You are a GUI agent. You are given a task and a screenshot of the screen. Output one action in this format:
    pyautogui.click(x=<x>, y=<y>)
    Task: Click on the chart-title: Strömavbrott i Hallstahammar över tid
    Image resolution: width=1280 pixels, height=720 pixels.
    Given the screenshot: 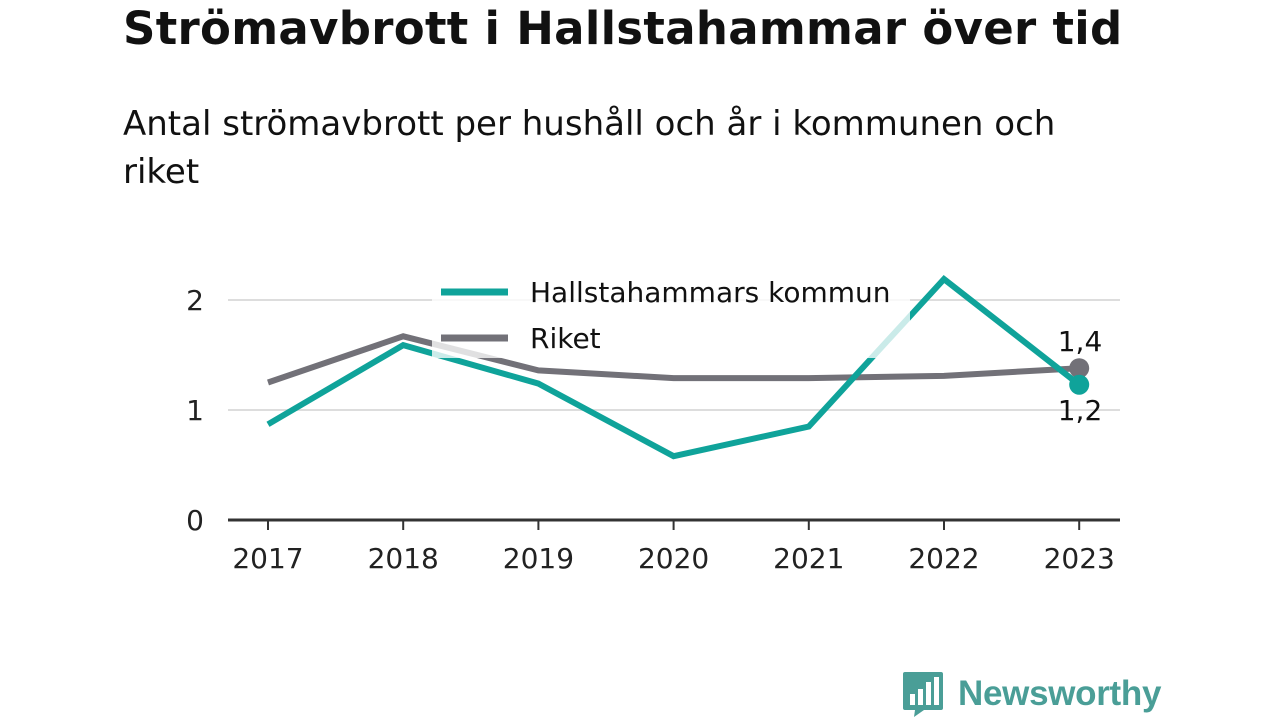 What is the action you would take?
    pyautogui.click(x=623, y=28)
    